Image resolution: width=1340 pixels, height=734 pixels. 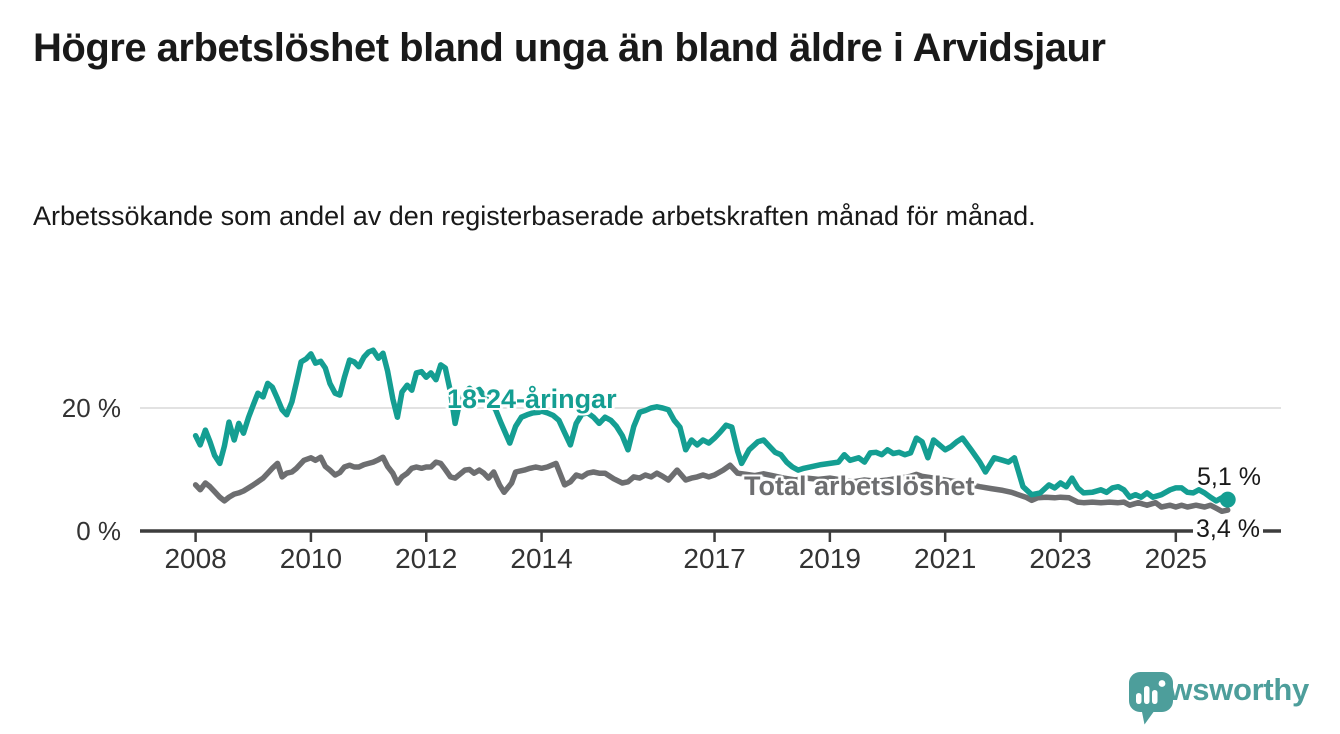 What do you see at coordinates (714, 558) in the screenshot?
I see `x-tick-label: 2017` at bounding box center [714, 558].